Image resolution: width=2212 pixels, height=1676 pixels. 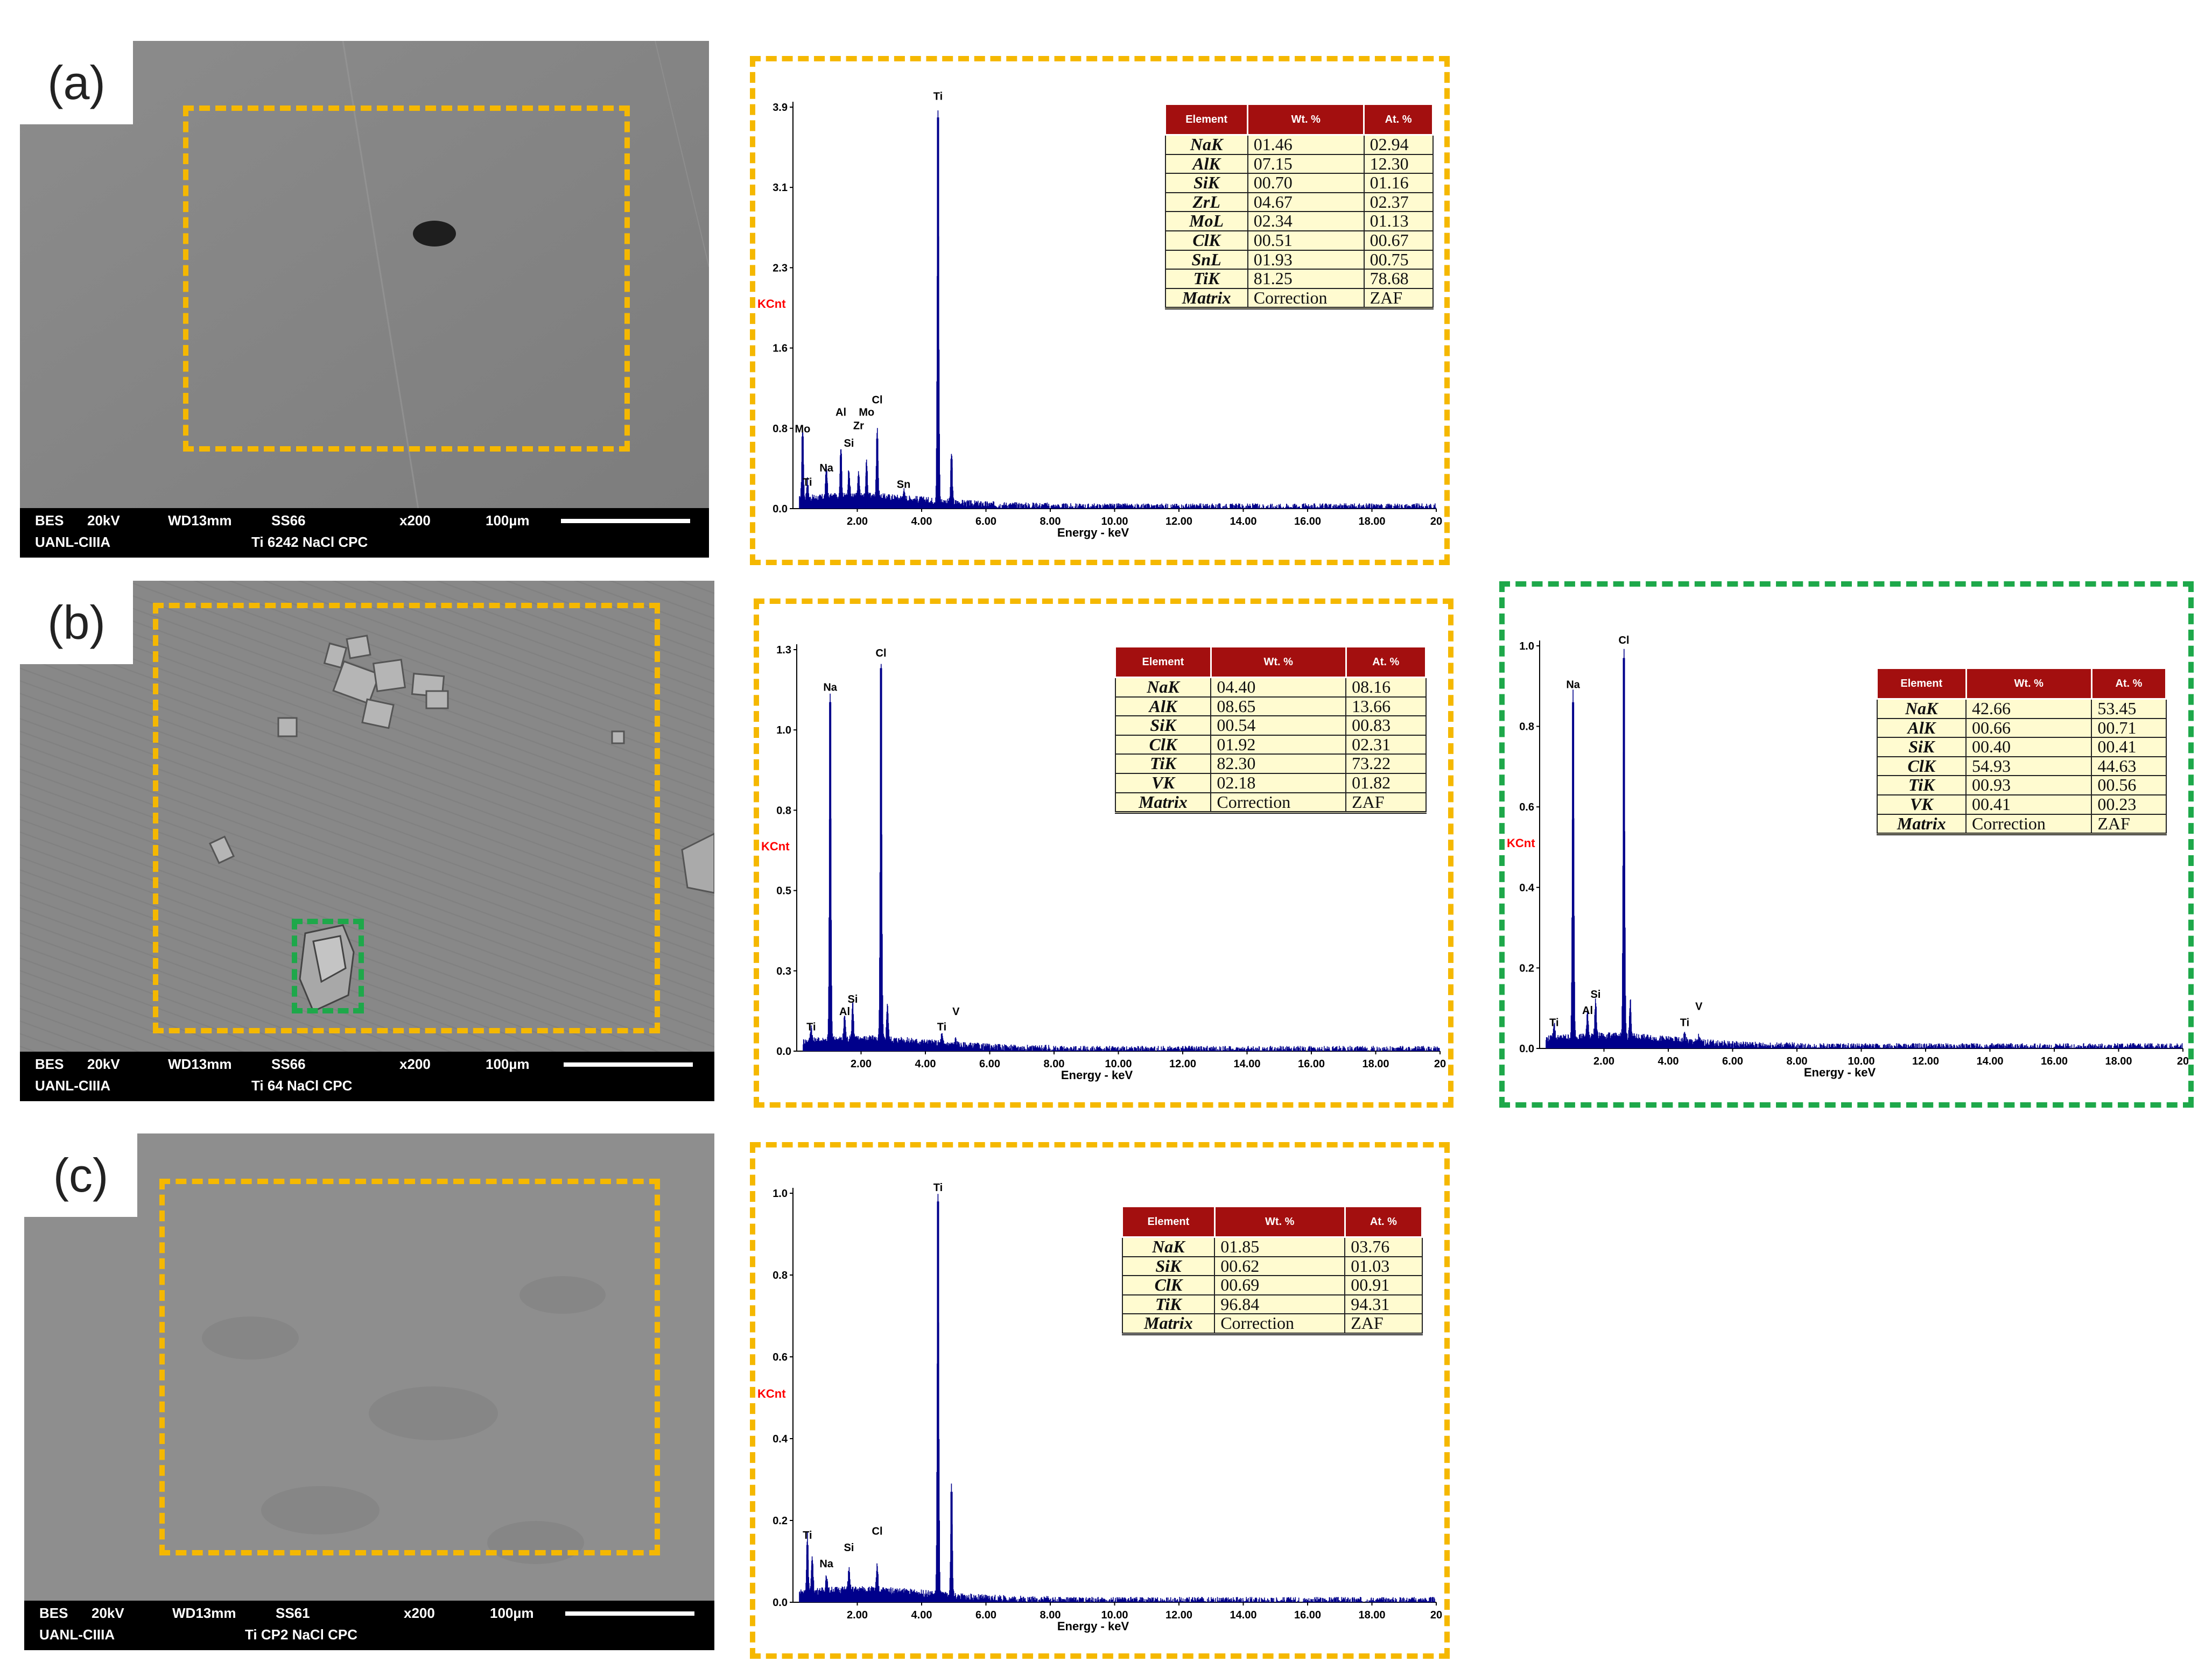 What do you see at coordinates (1603, 1061) in the screenshot?
I see `x-tick-label: 2.00` at bounding box center [1603, 1061].